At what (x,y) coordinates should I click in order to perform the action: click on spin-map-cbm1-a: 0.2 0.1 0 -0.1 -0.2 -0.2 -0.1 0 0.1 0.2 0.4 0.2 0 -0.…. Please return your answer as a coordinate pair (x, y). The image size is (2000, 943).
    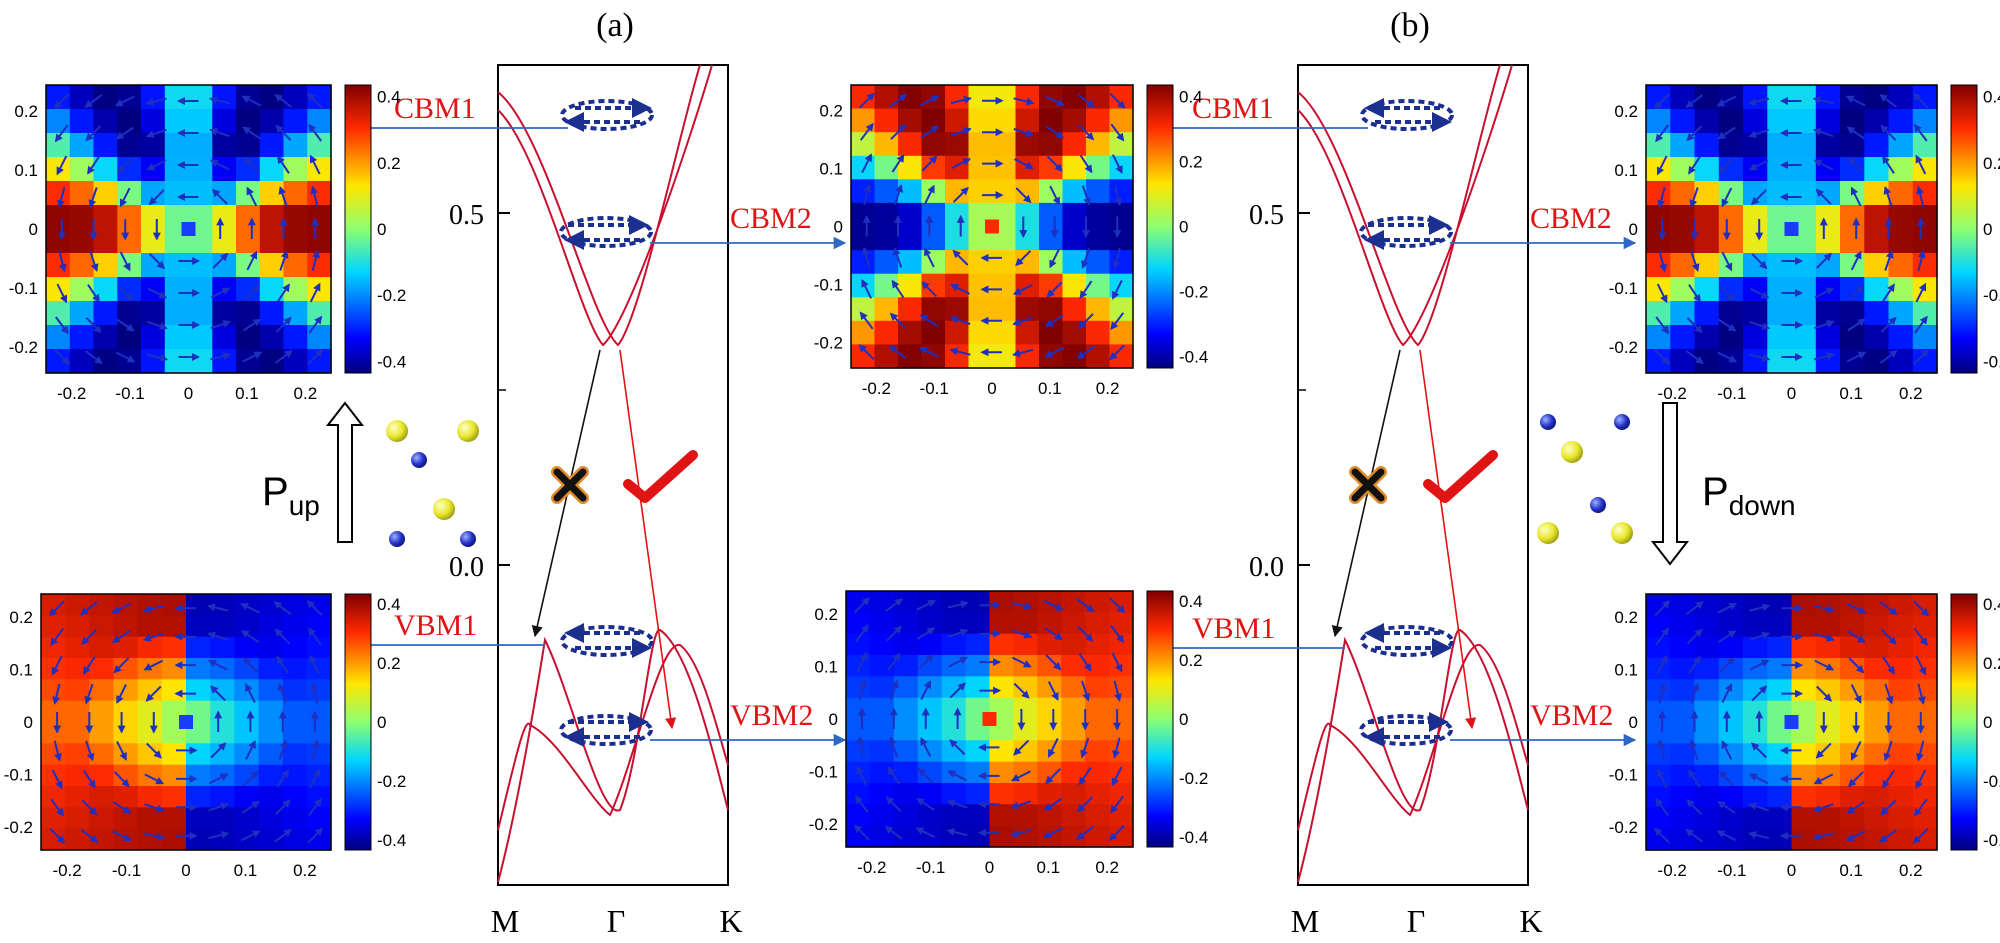
    Looking at the image, I should click on (207, 243).